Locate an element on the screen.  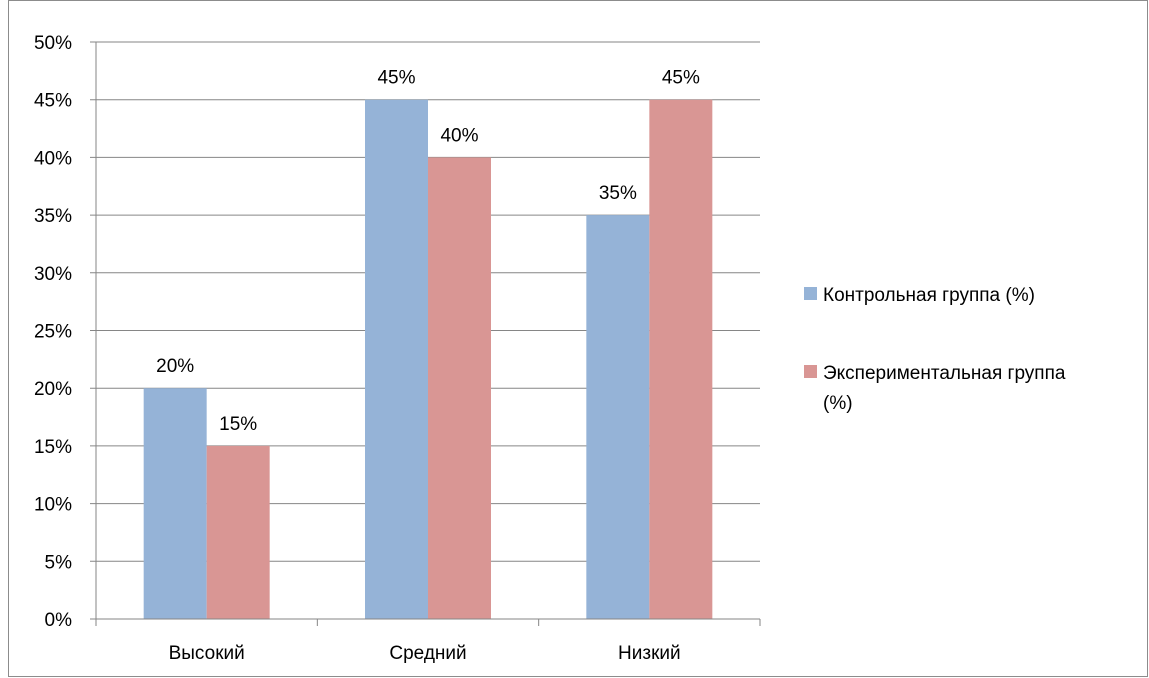
category-label: Высокий is located at coordinates (207, 653).